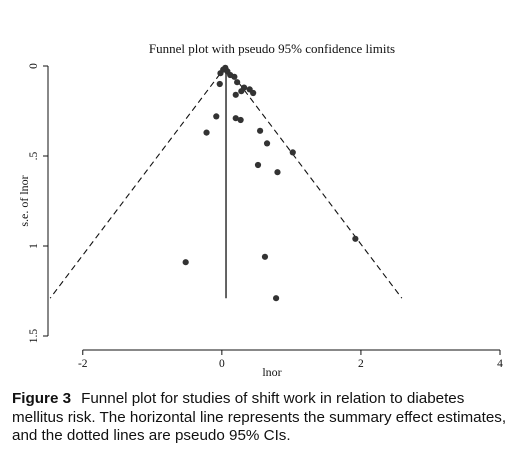  Describe the element at coordinates (83, 364) in the screenshot. I see `x-tick-label: -2` at that location.